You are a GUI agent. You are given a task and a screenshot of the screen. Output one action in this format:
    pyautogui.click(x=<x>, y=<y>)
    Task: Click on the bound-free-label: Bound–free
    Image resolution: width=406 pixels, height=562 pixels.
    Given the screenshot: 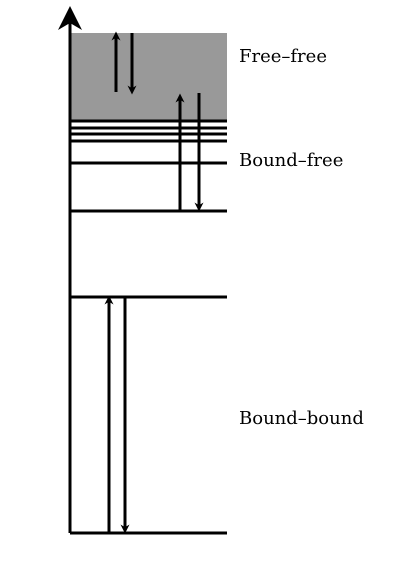 What is the action you would take?
    pyautogui.click(x=291, y=160)
    